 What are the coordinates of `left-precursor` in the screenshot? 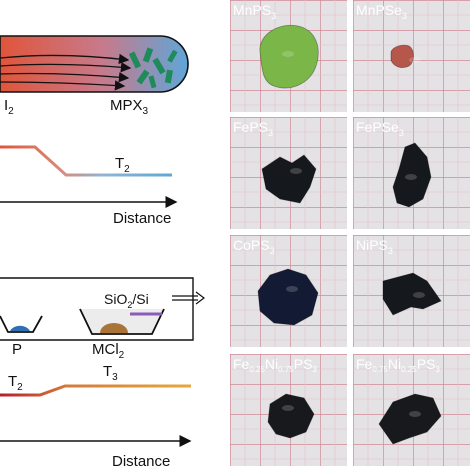 It's located at (20, 328).